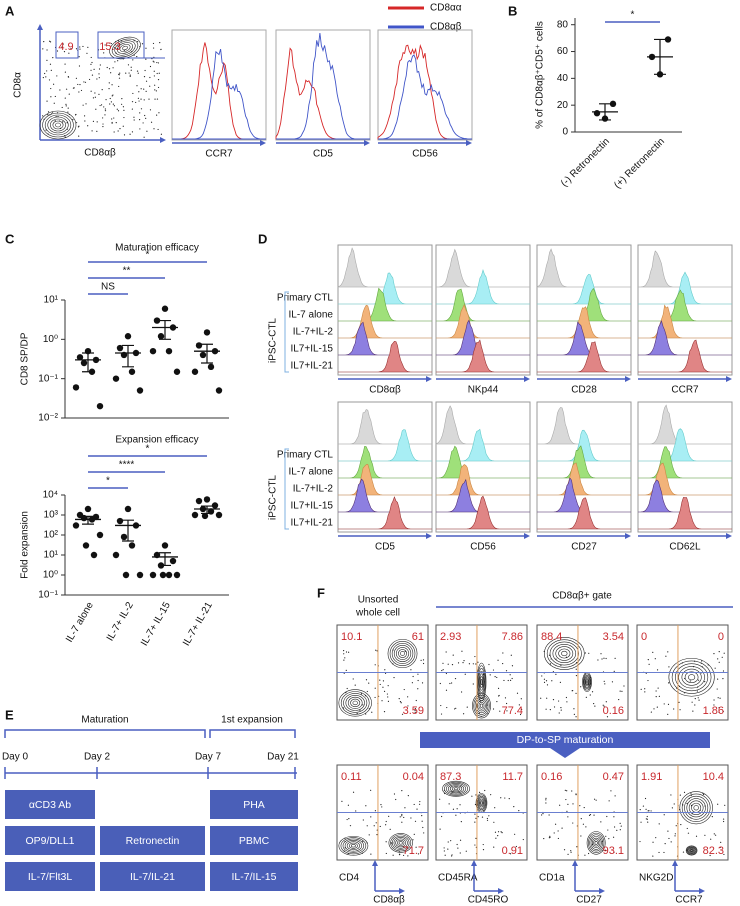 The height and width of the screenshot is (906, 740). I want to click on banner-label: DP-to-SP maturation, so click(565, 740).